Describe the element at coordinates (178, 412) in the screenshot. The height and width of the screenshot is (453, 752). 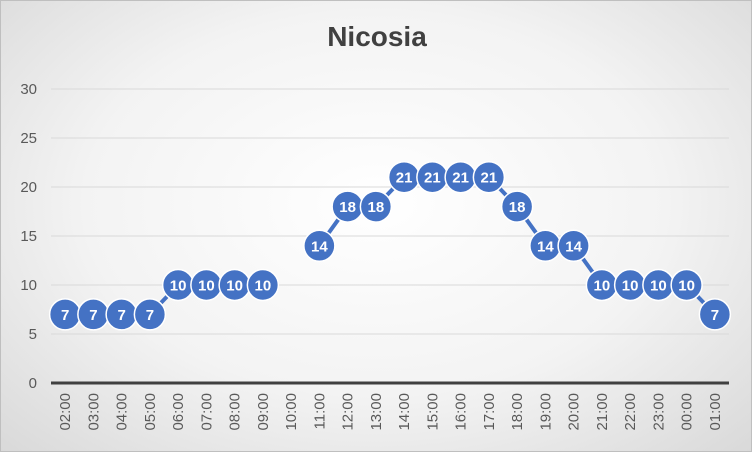
I see `x-tick-label: 06:00` at that location.